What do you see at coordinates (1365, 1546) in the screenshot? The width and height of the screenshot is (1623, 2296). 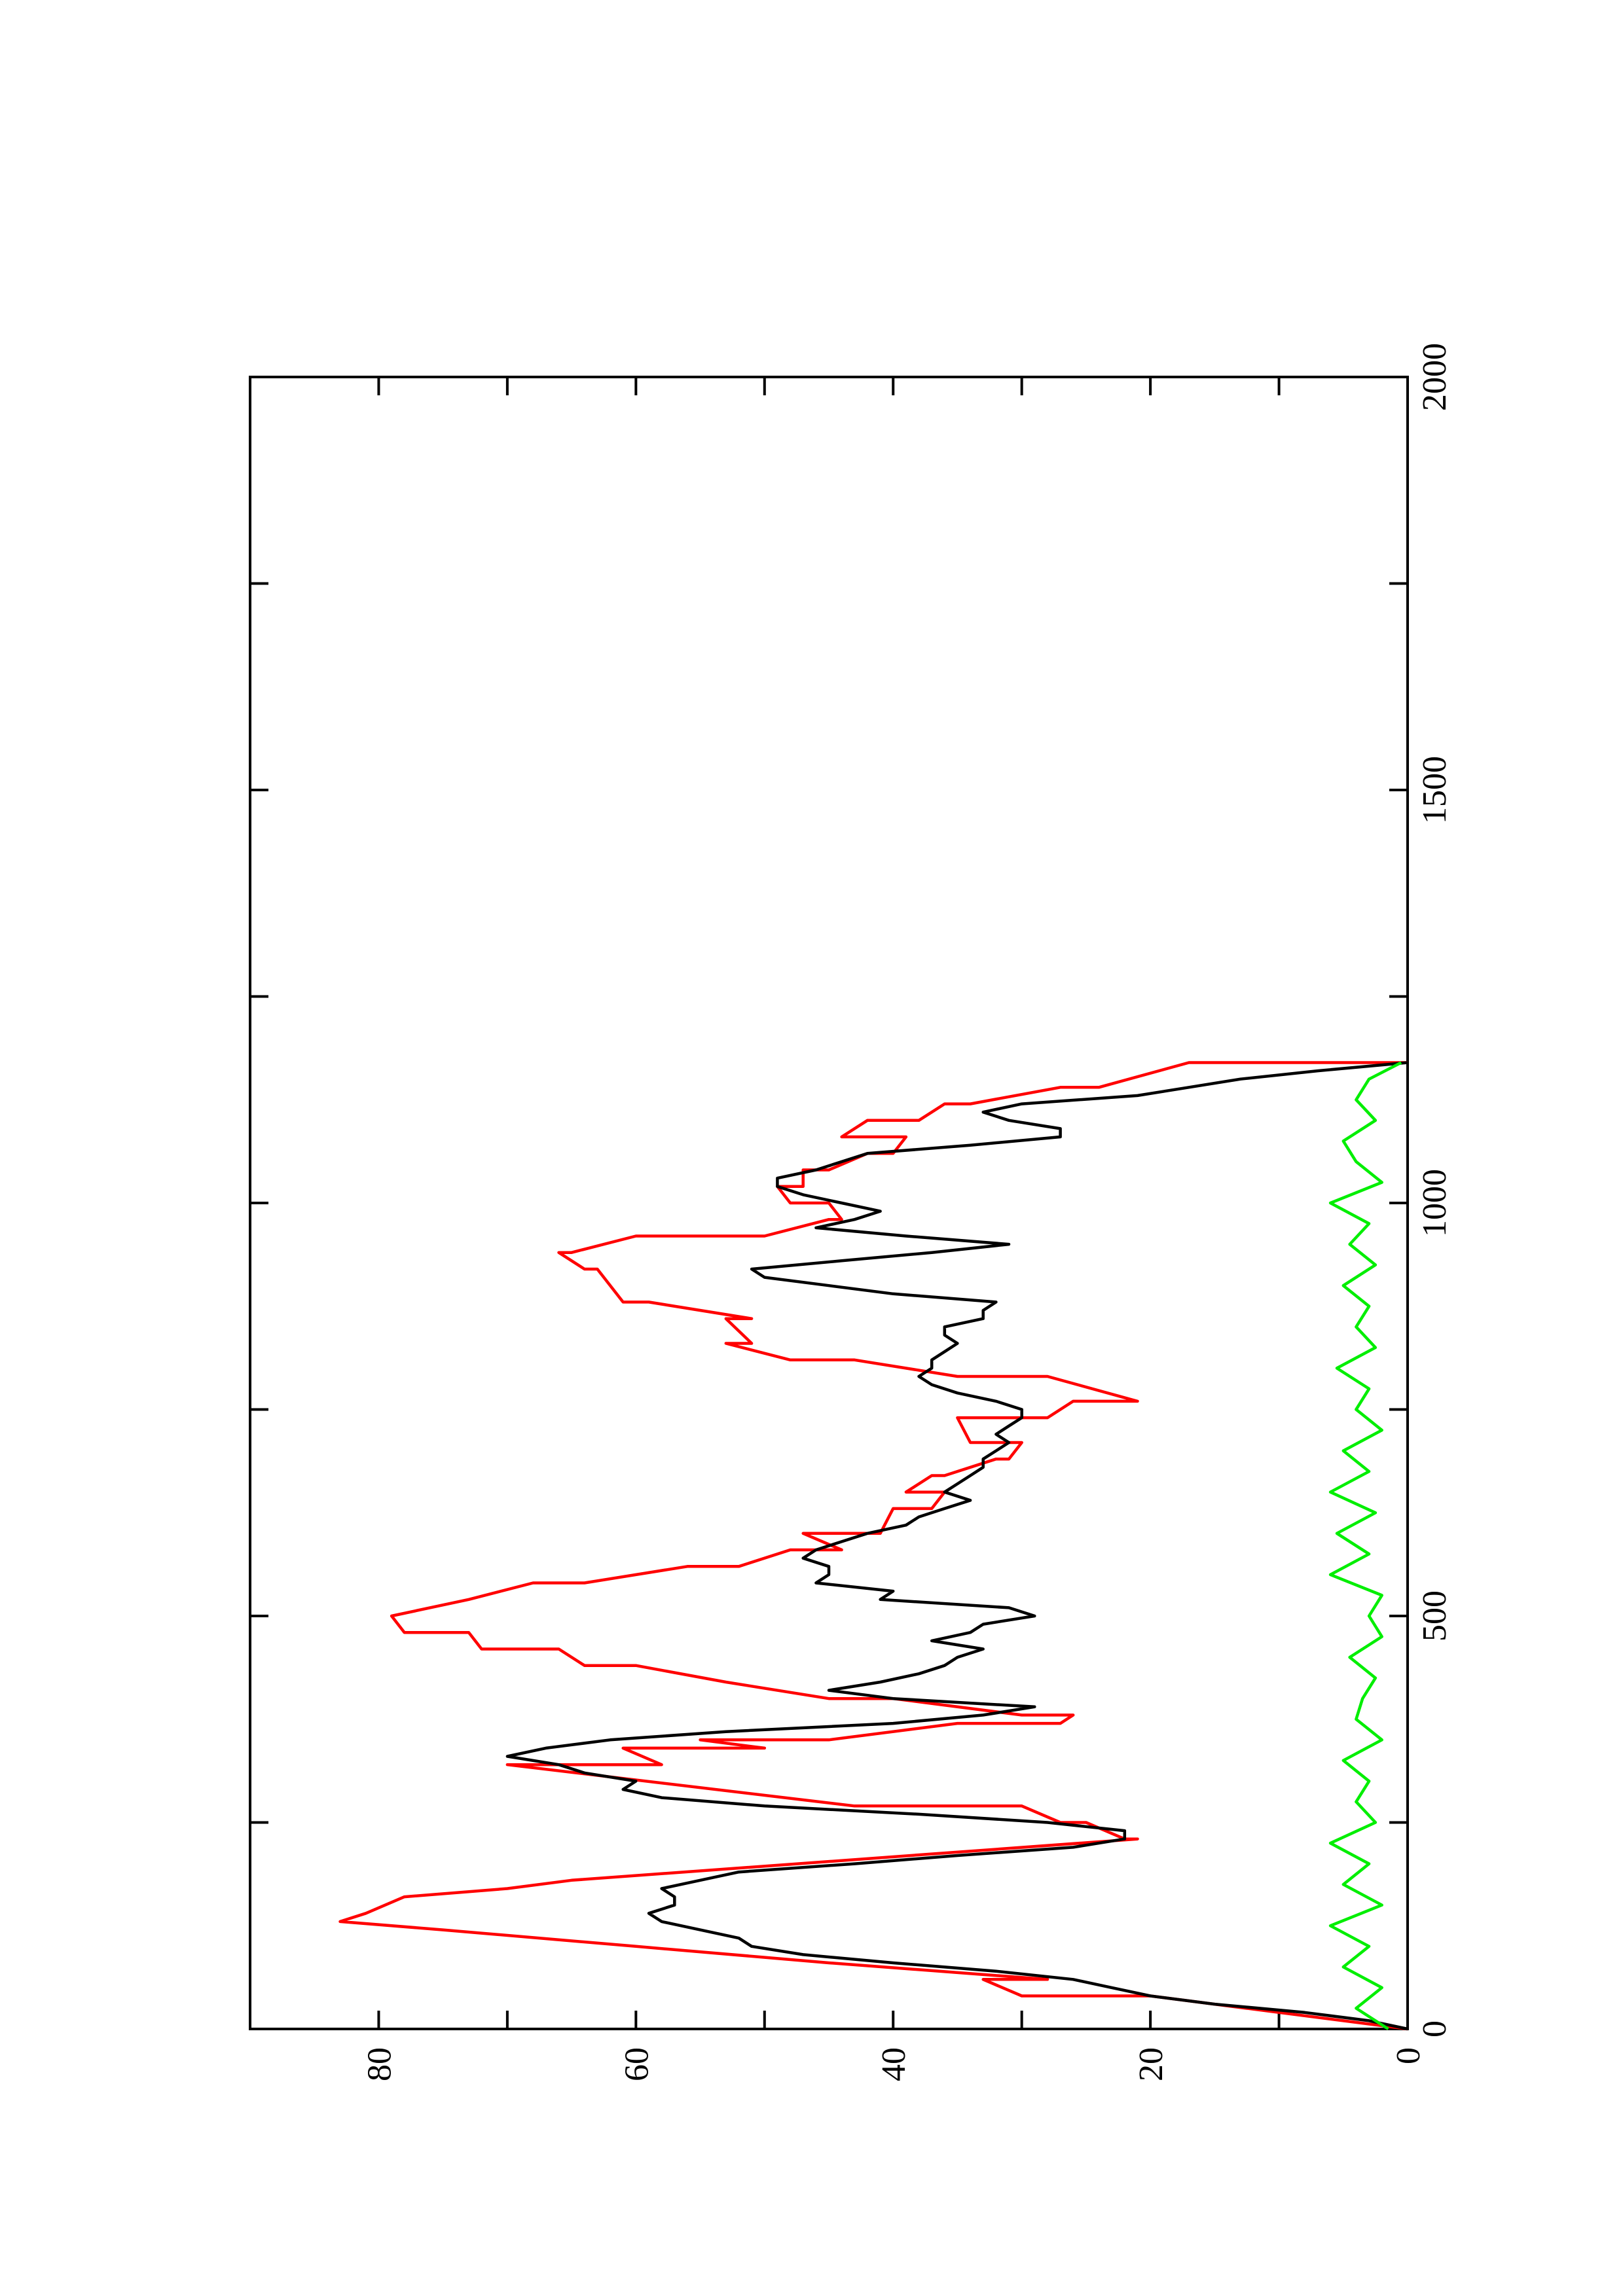 I see `series-green-line` at bounding box center [1365, 1546].